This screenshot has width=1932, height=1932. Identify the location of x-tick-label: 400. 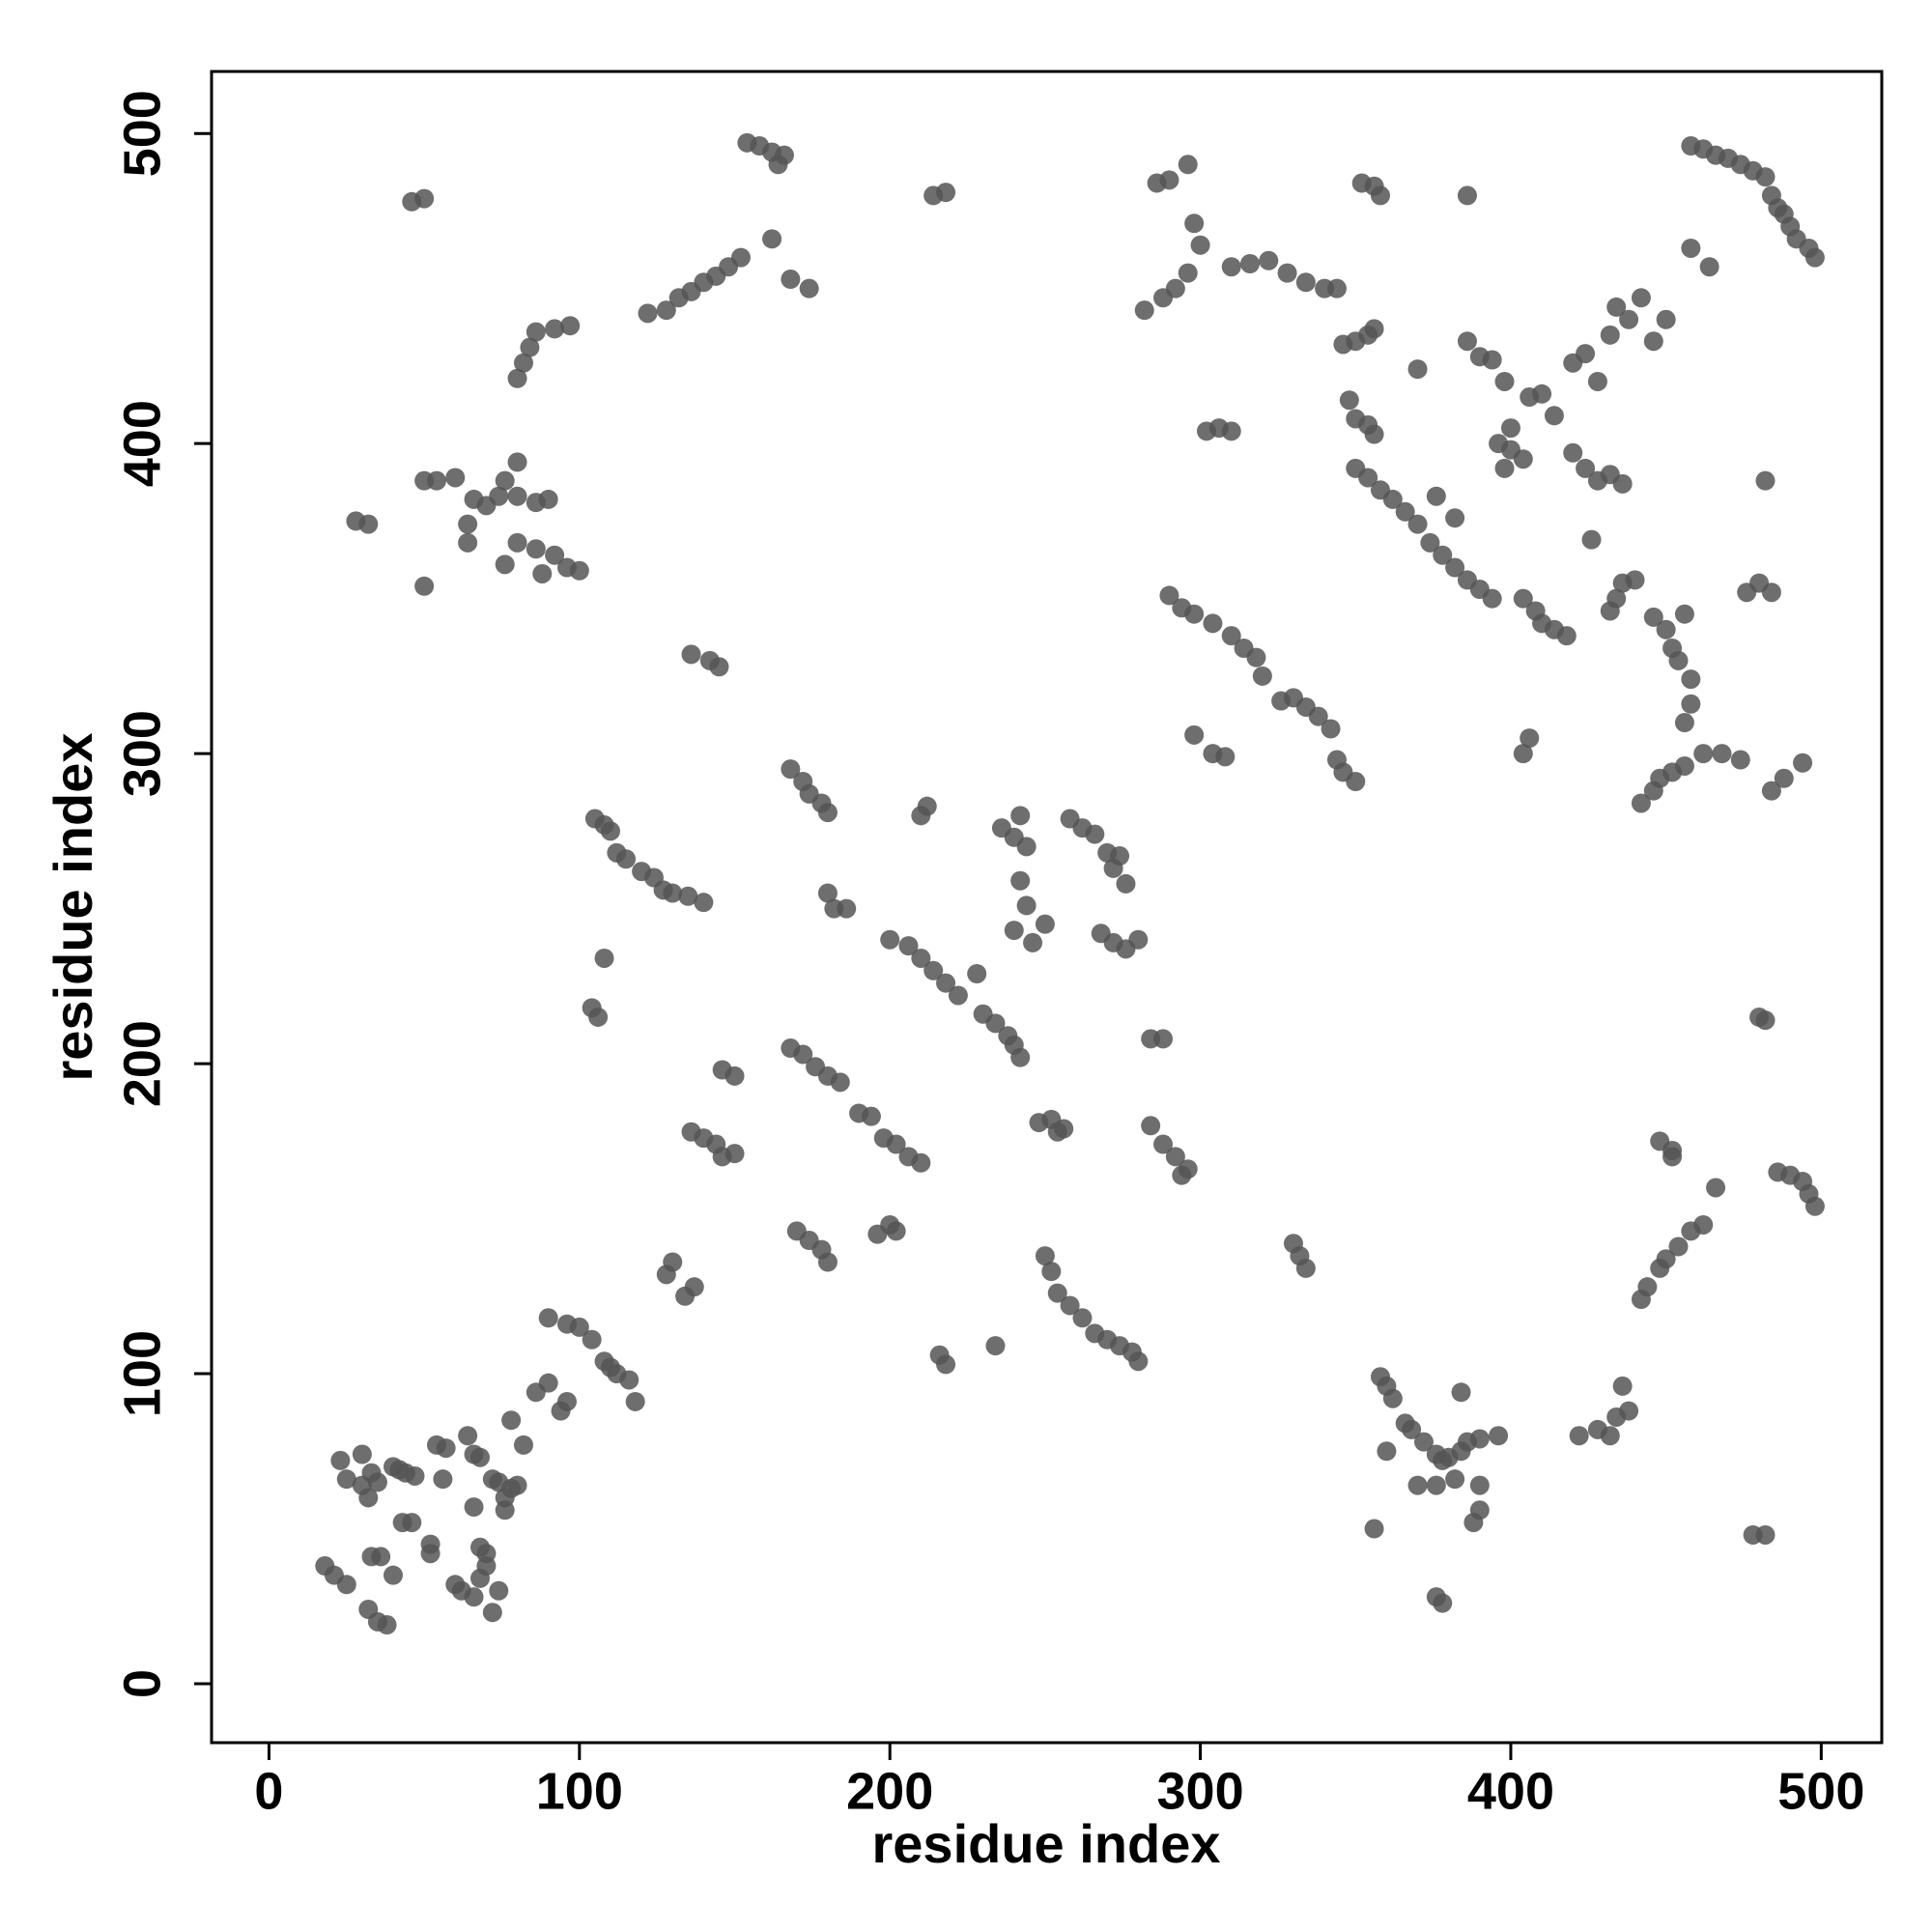
(1510, 1791).